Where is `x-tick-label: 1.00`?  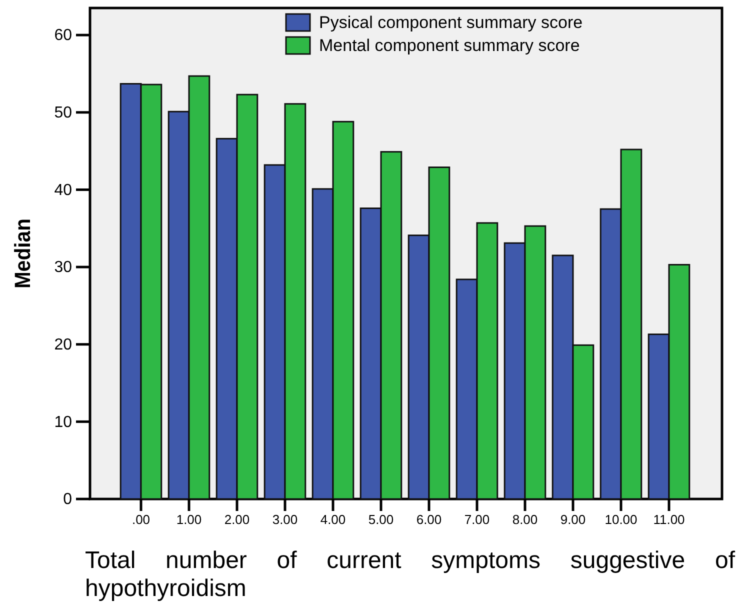
x-tick-label: 1.00 is located at coordinates (189, 520).